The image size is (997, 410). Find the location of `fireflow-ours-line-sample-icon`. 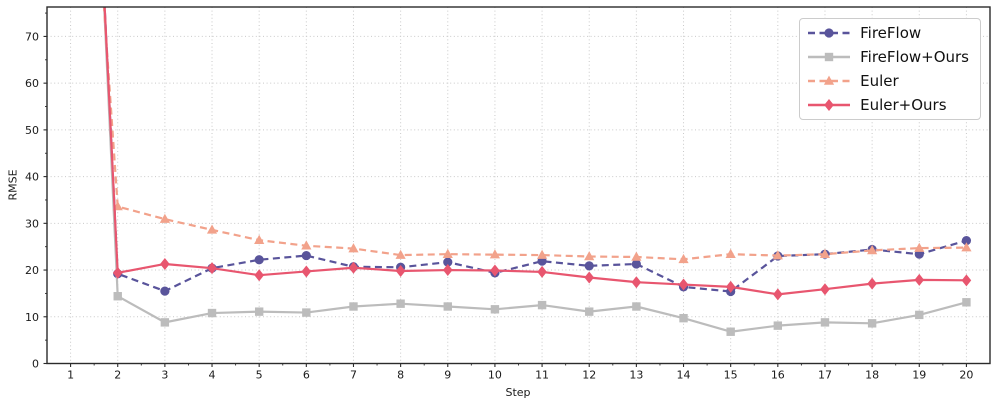

fireflow-ours-line-sample-icon is located at coordinates (829, 57).